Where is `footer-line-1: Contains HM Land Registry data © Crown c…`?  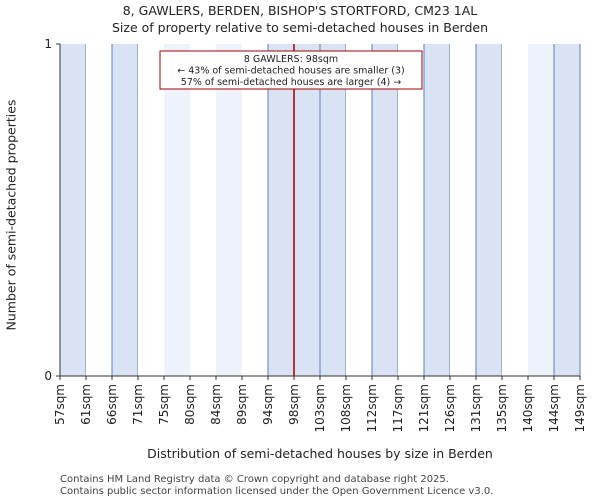
footer-line-1: Contains HM Land Registry data © Crown c… is located at coordinates (254, 479).